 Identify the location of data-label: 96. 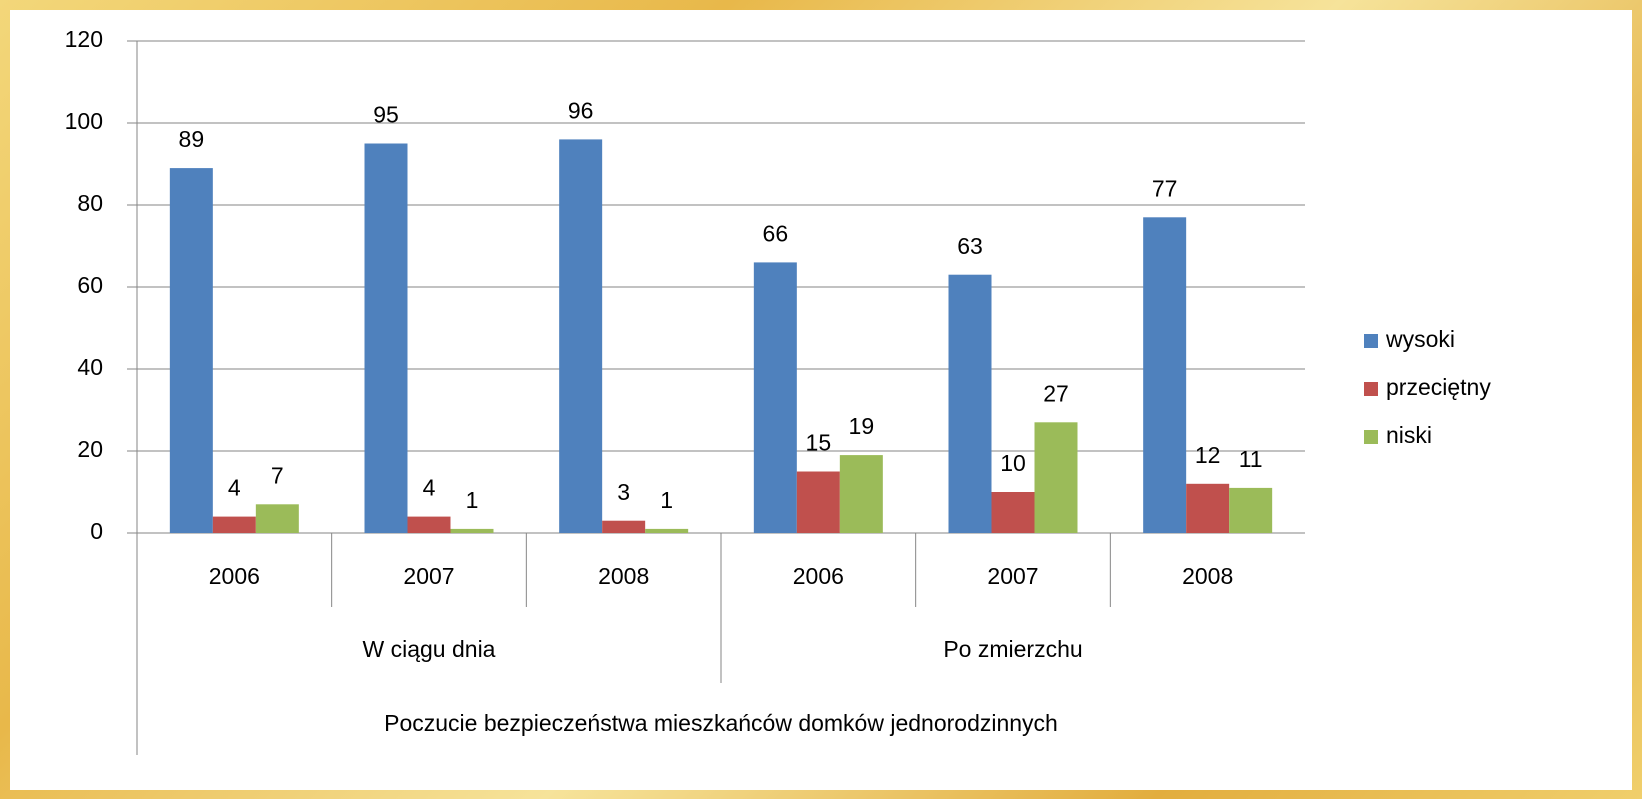
(581, 110).